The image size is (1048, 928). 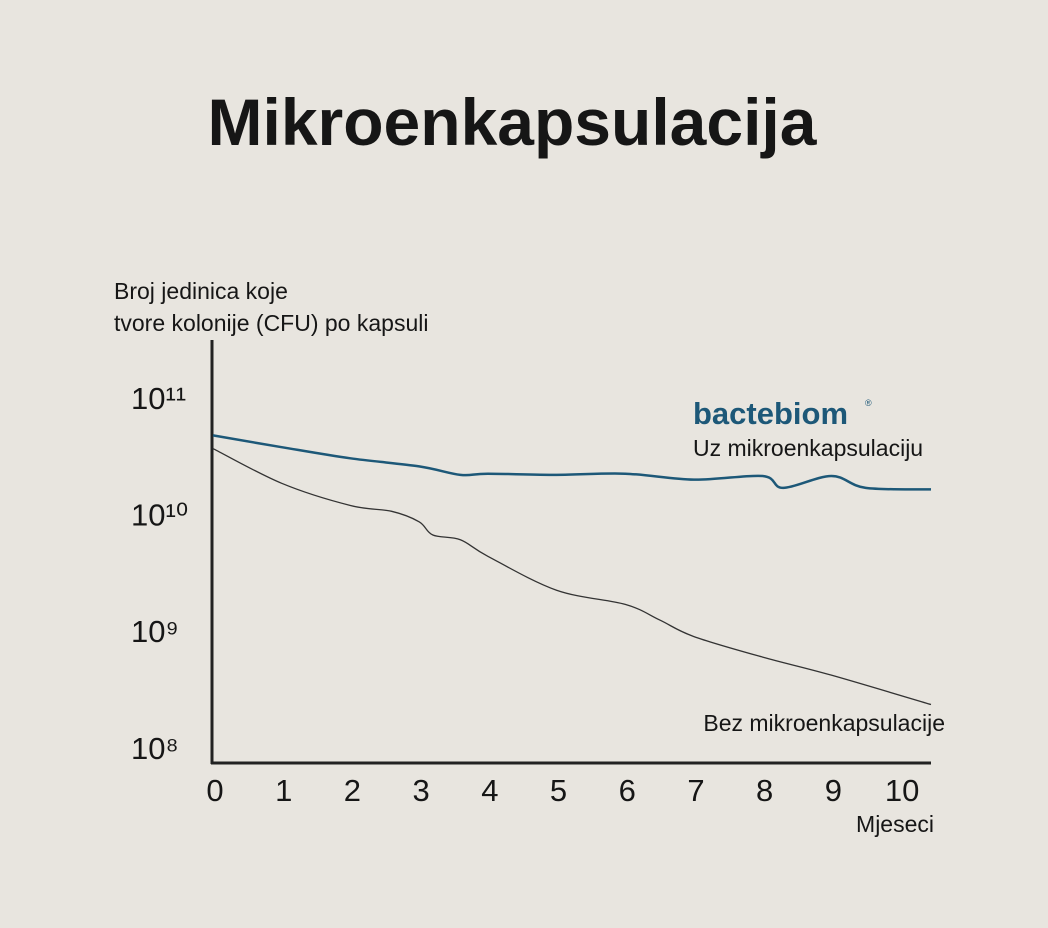 What do you see at coordinates (271, 323) in the screenshot?
I see `y-axis-title: tvore kolonije (CFU) po kapsuli` at bounding box center [271, 323].